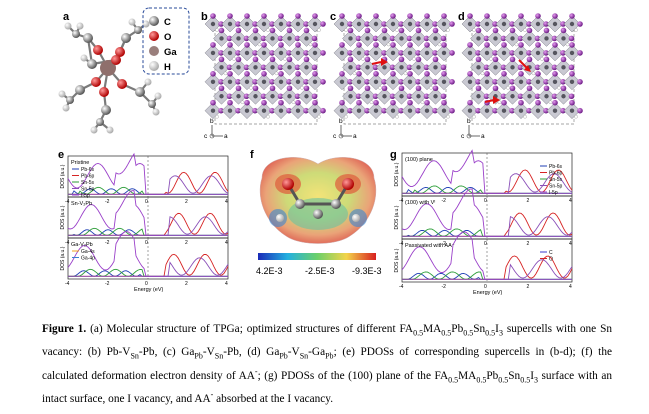  I want to click on axis-label-a: a, so click(226, 136).